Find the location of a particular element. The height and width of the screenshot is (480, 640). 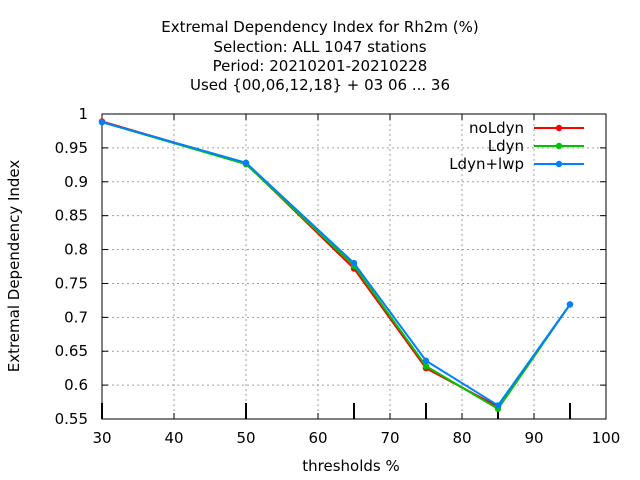

legend-item: Ldyn is located at coordinates (536, 146).